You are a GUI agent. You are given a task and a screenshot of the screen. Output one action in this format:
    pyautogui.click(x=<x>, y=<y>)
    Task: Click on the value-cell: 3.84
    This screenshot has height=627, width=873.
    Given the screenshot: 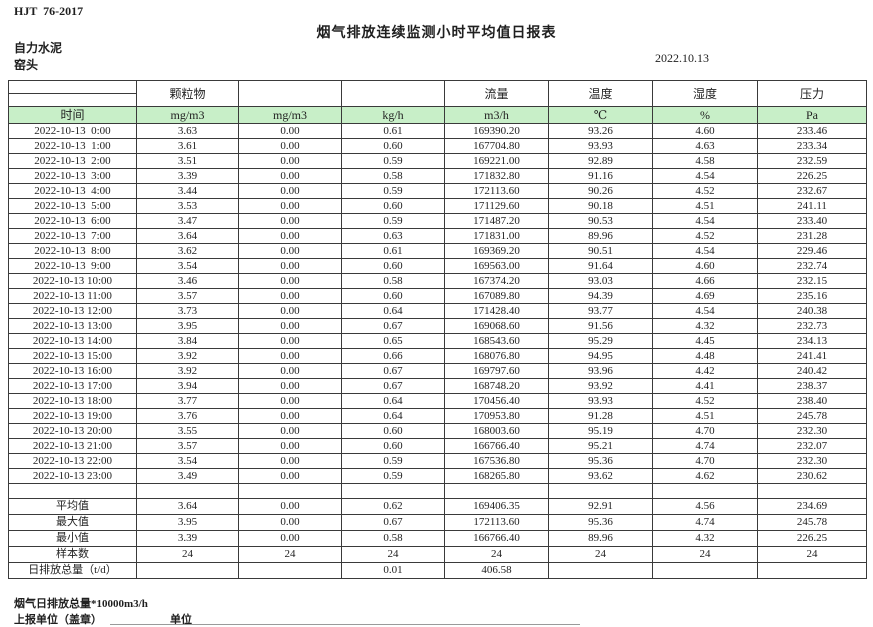 What is the action you would take?
    pyautogui.click(x=187, y=341)
    